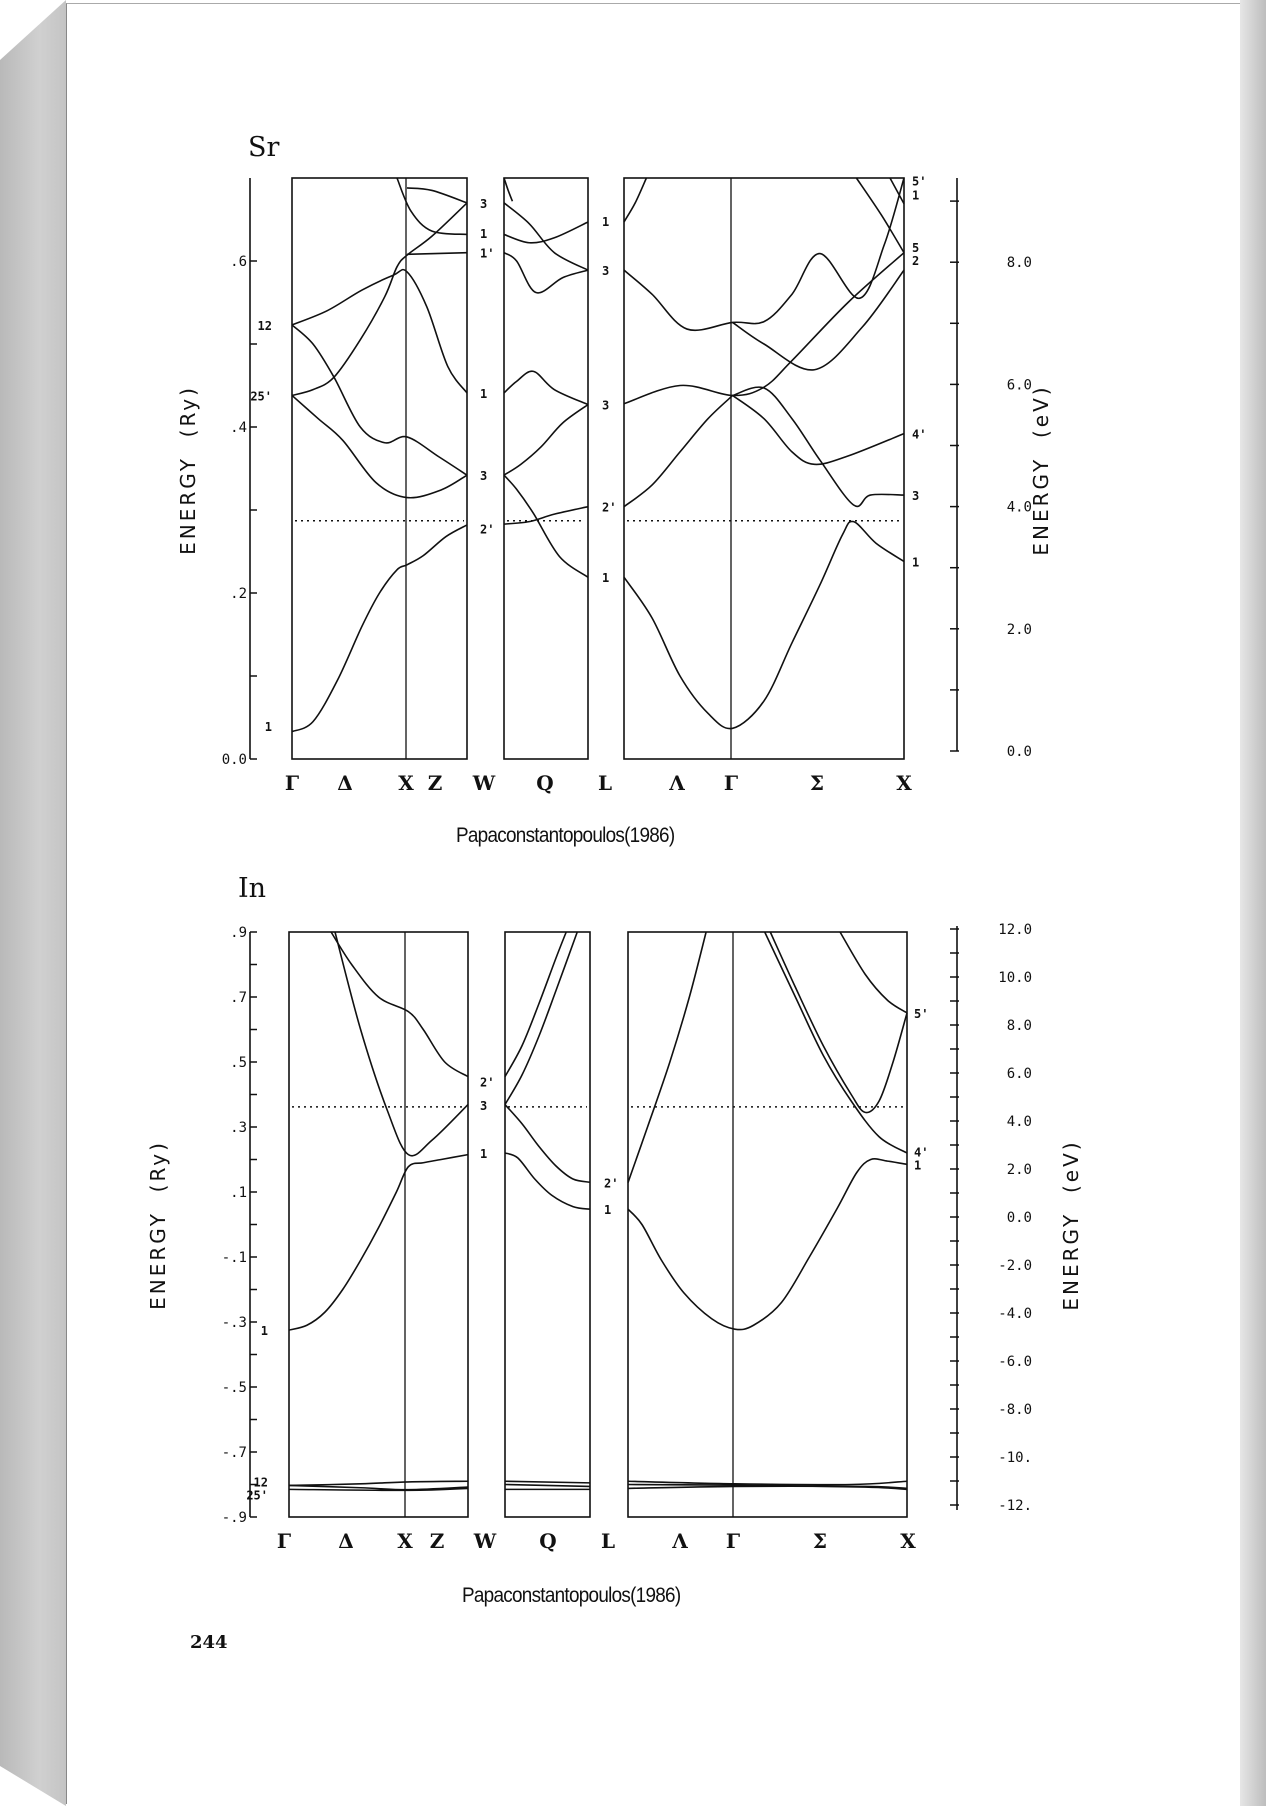  Describe the element at coordinates (915, 248) in the screenshot. I see `band-symmetry-label: 5` at that location.